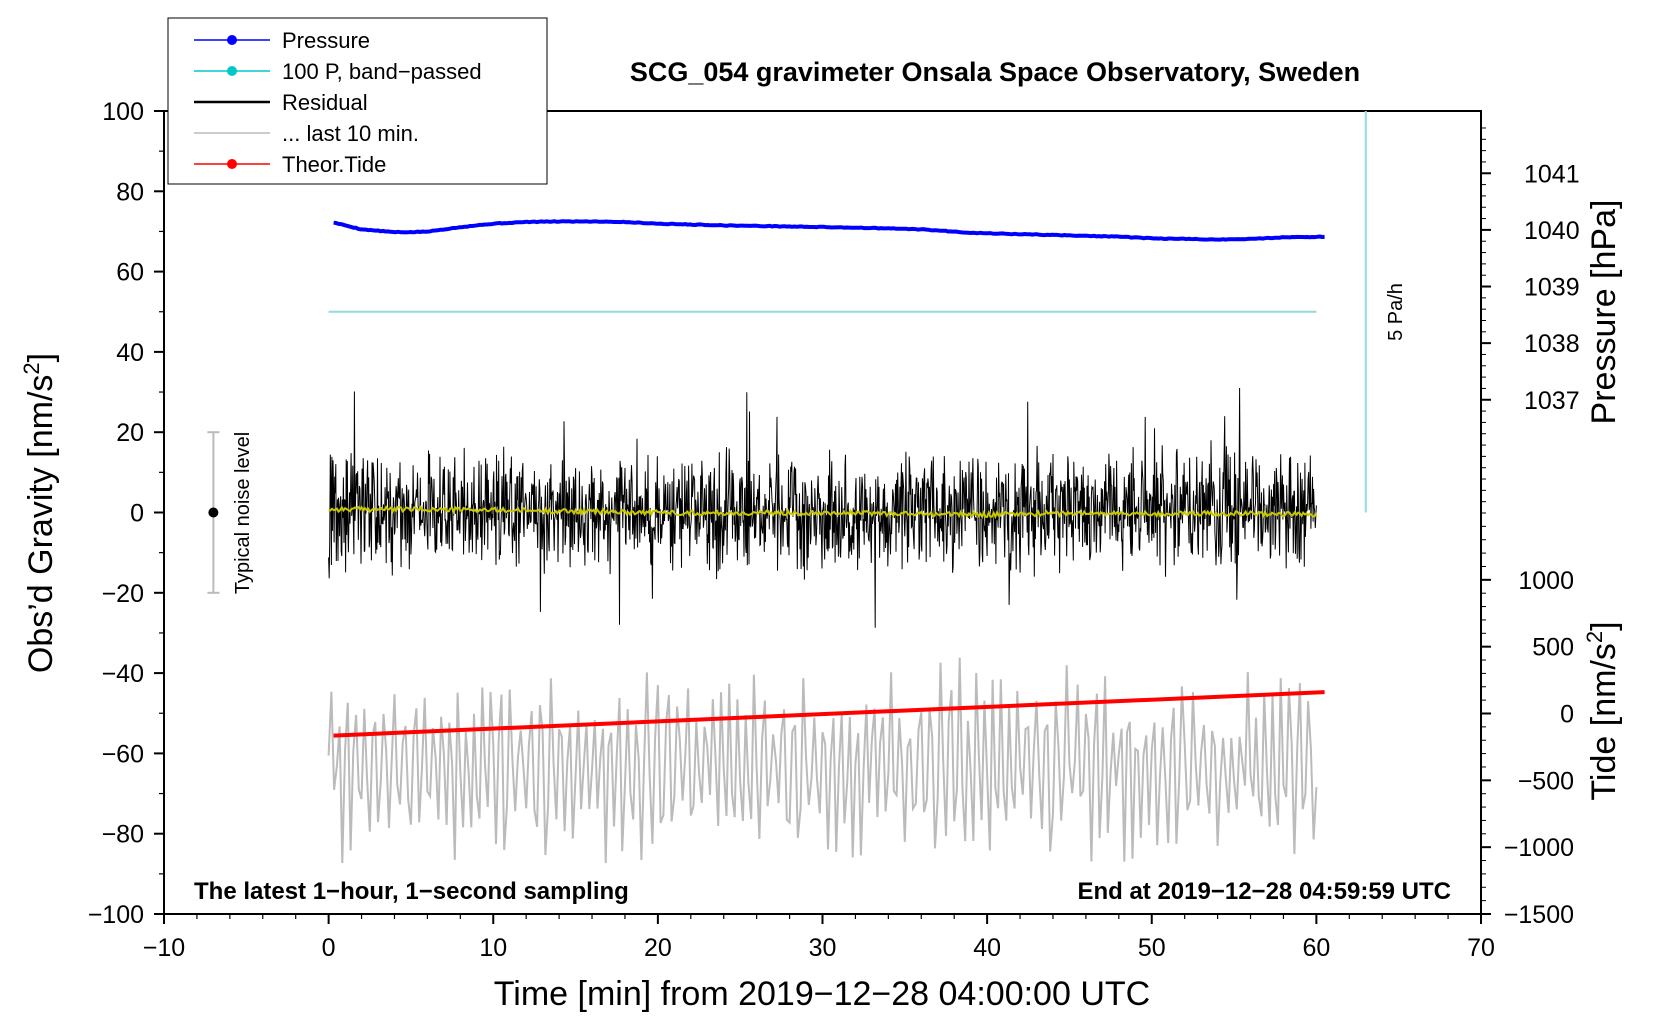 Image resolution: width=1660 pixels, height=1020 pixels. What do you see at coordinates (1546, 581) in the screenshot?
I see `tide-tick-label: 1000` at bounding box center [1546, 581].